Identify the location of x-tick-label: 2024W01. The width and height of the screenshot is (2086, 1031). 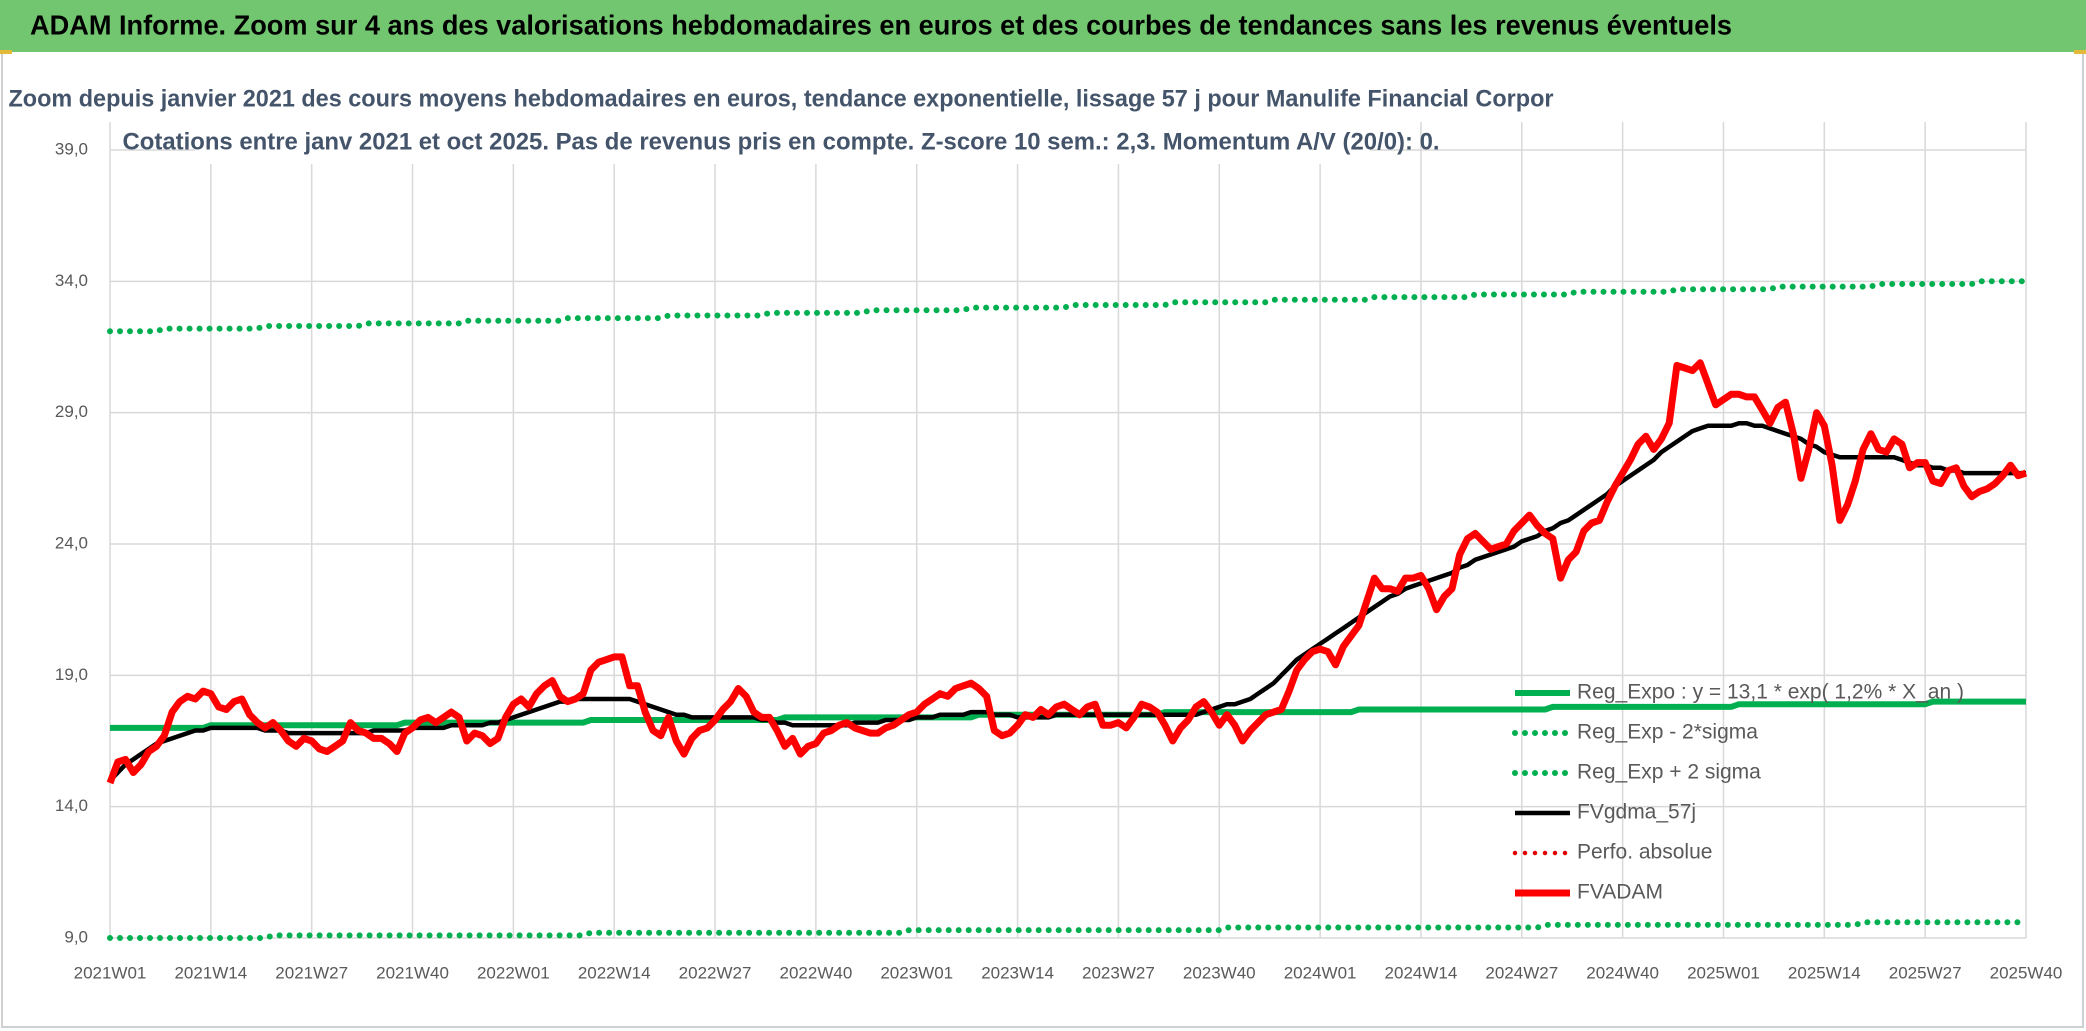
(1320, 972).